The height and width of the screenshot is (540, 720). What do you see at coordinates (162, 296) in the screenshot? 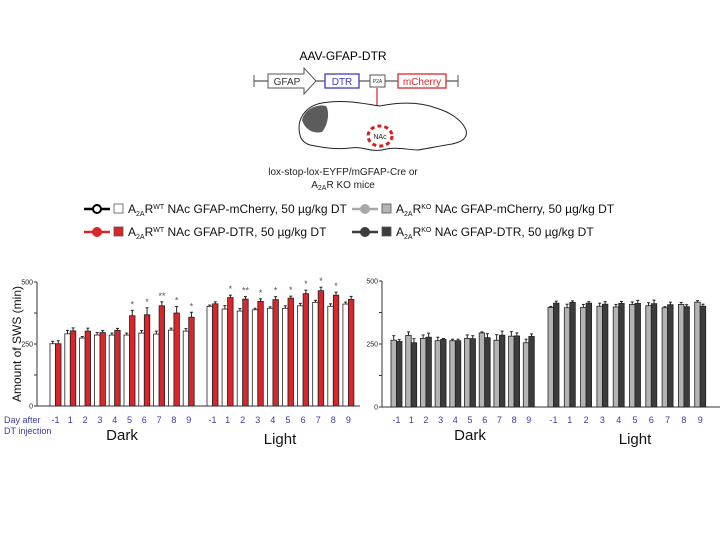
I see `significance-marker: **` at bounding box center [162, 296].